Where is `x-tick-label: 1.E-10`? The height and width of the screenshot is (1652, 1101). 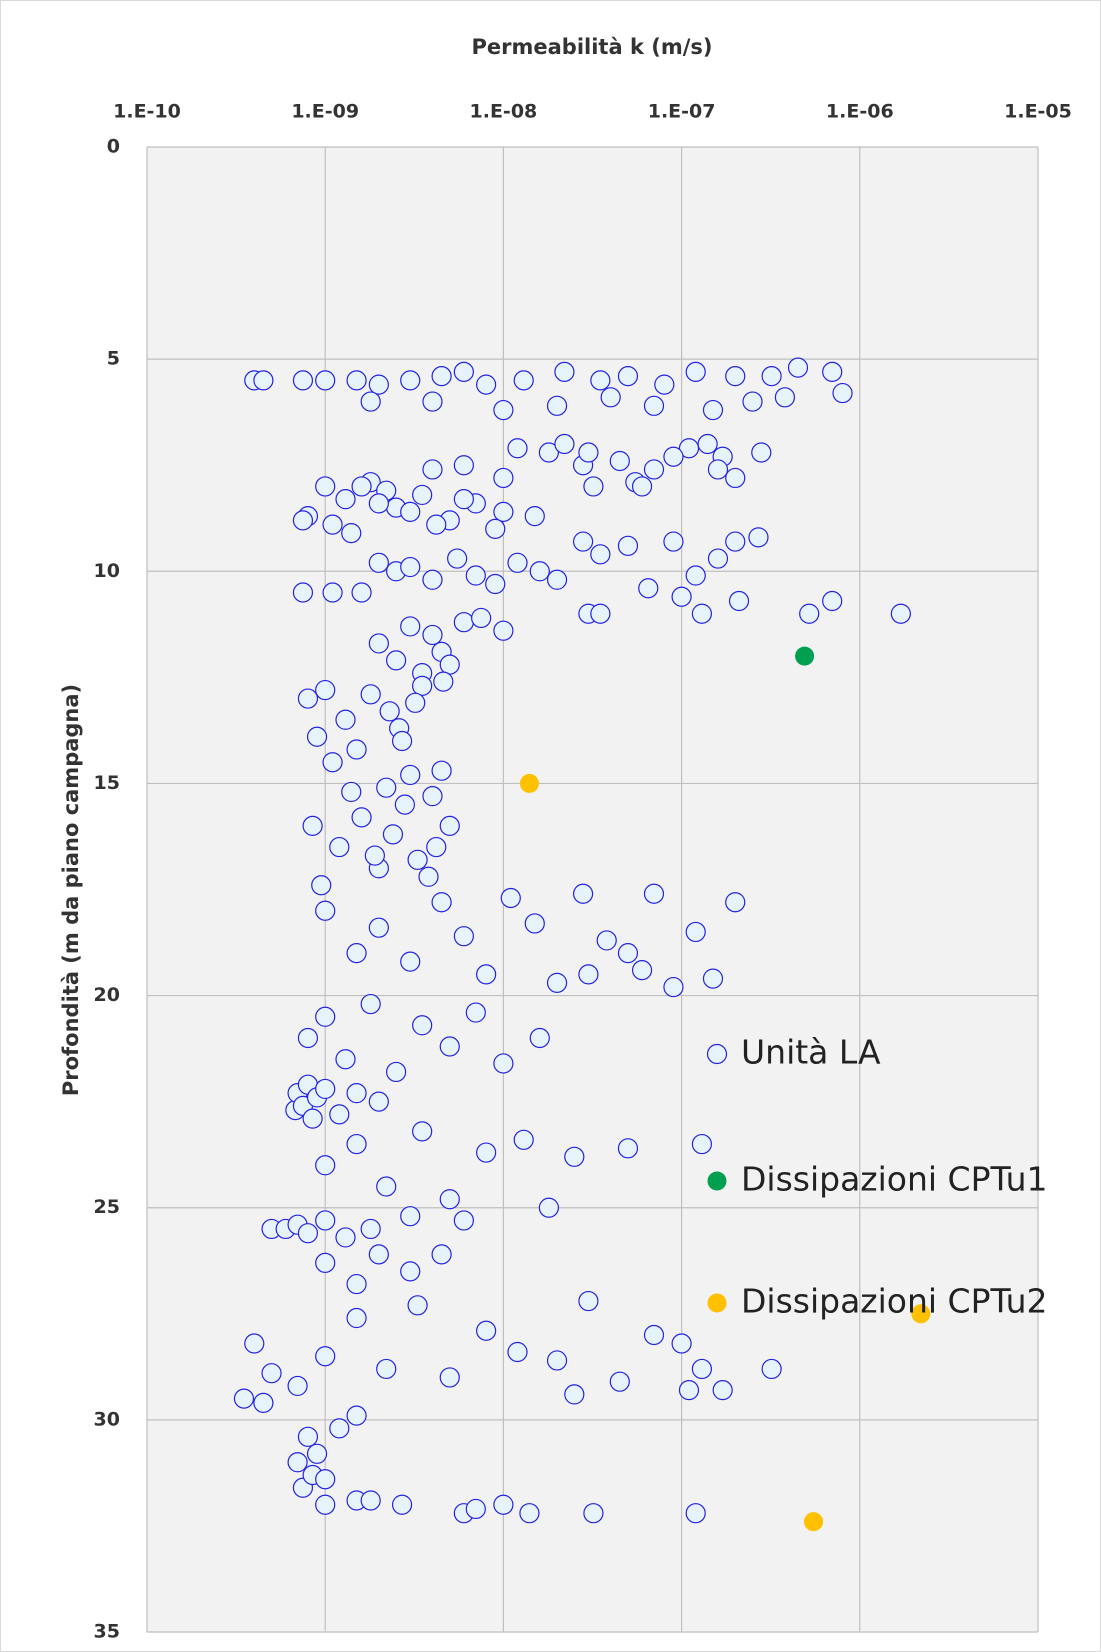
x-tick-label: 1.E-10 is located at coordinates (147, 112).